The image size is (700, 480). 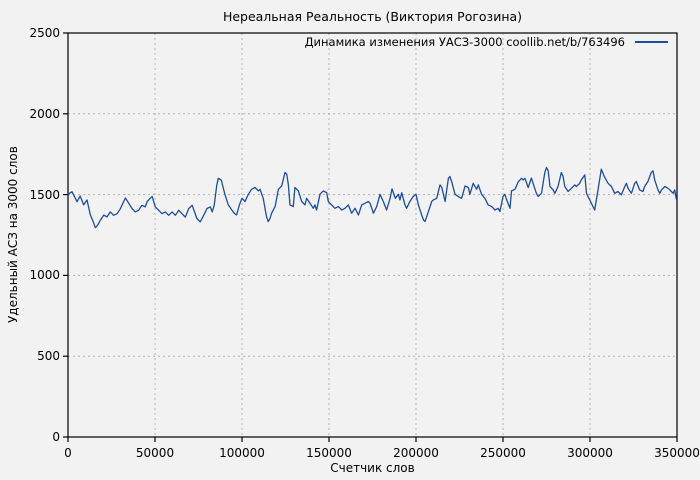 I want to click on x-tick-label: 100000, so click(x=242, y=453).